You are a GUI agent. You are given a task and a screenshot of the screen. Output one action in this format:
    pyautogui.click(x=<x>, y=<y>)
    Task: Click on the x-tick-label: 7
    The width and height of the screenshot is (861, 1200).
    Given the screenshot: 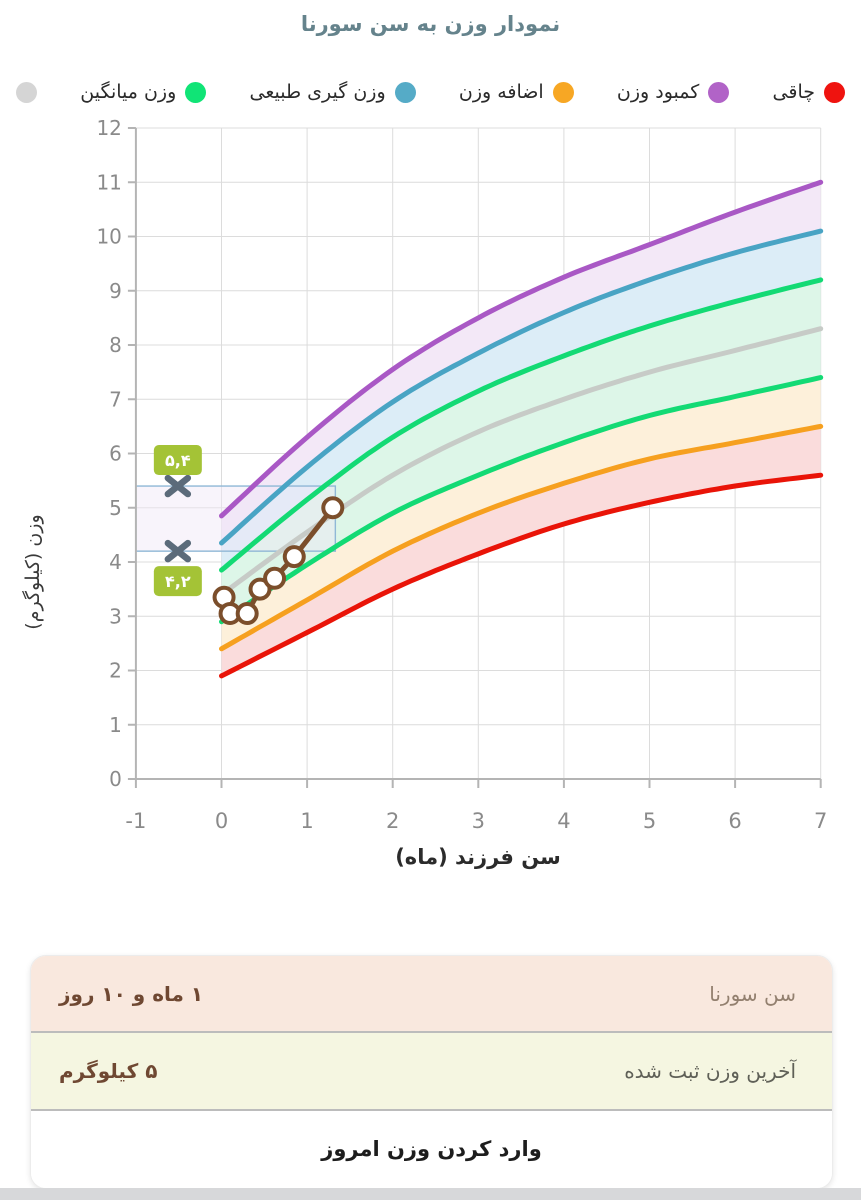 What is the action you would take?
    pyautogui.click(x=820, y=821)
    